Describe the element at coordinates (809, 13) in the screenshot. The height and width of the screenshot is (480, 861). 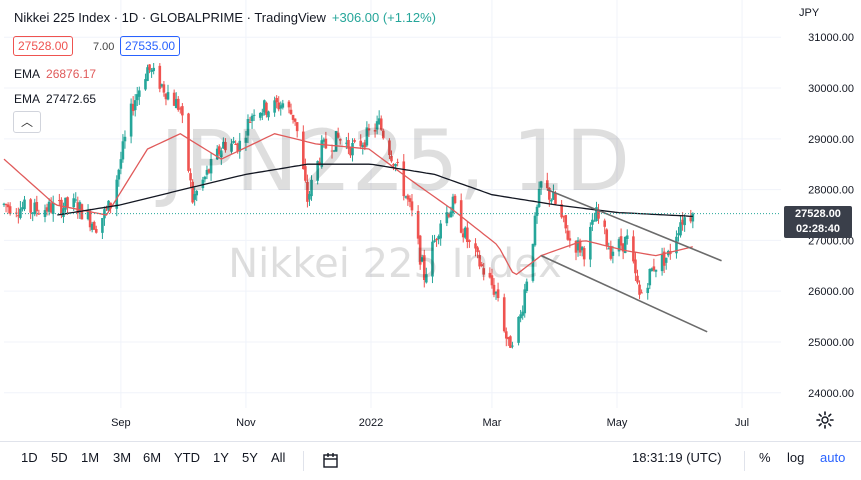
I see `currency-label: JPY` at that location.